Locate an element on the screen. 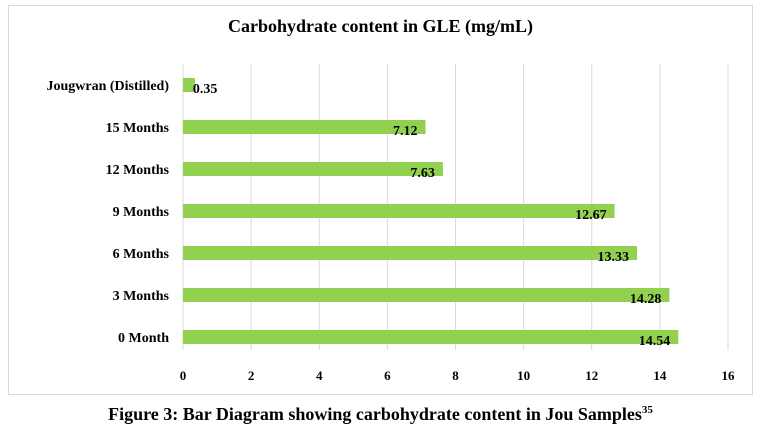 This screenshot has height=435, width=761. category-label: Jougwran (Distilled) is located at coordinates (108, 86).